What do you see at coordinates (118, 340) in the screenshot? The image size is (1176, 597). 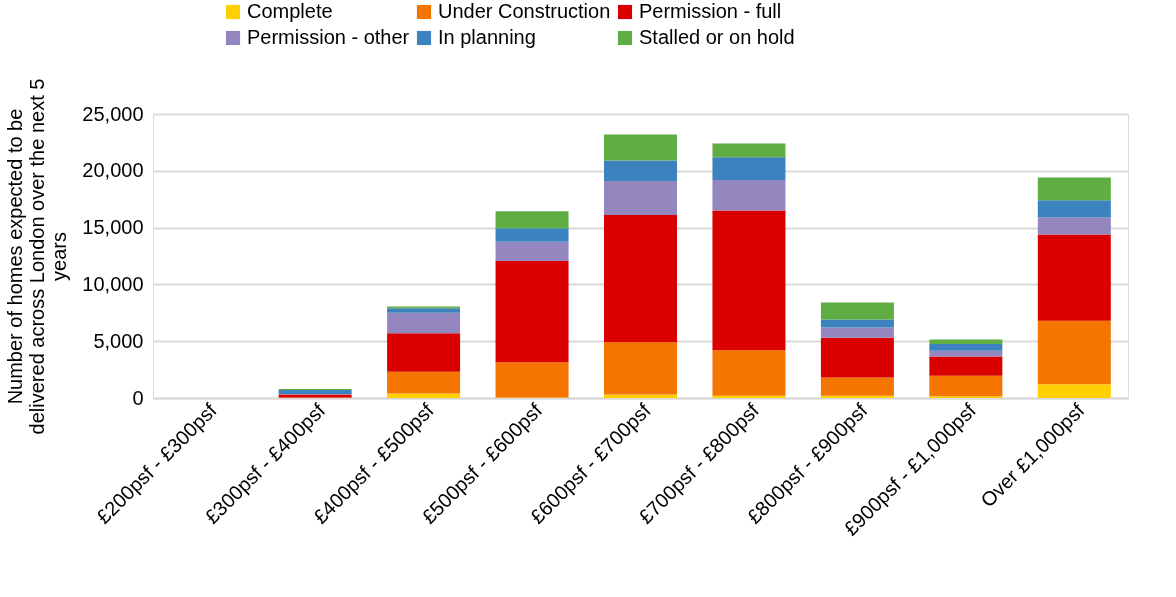 I see `y-tick-label: 5,000` at bounding box center [118, 340].